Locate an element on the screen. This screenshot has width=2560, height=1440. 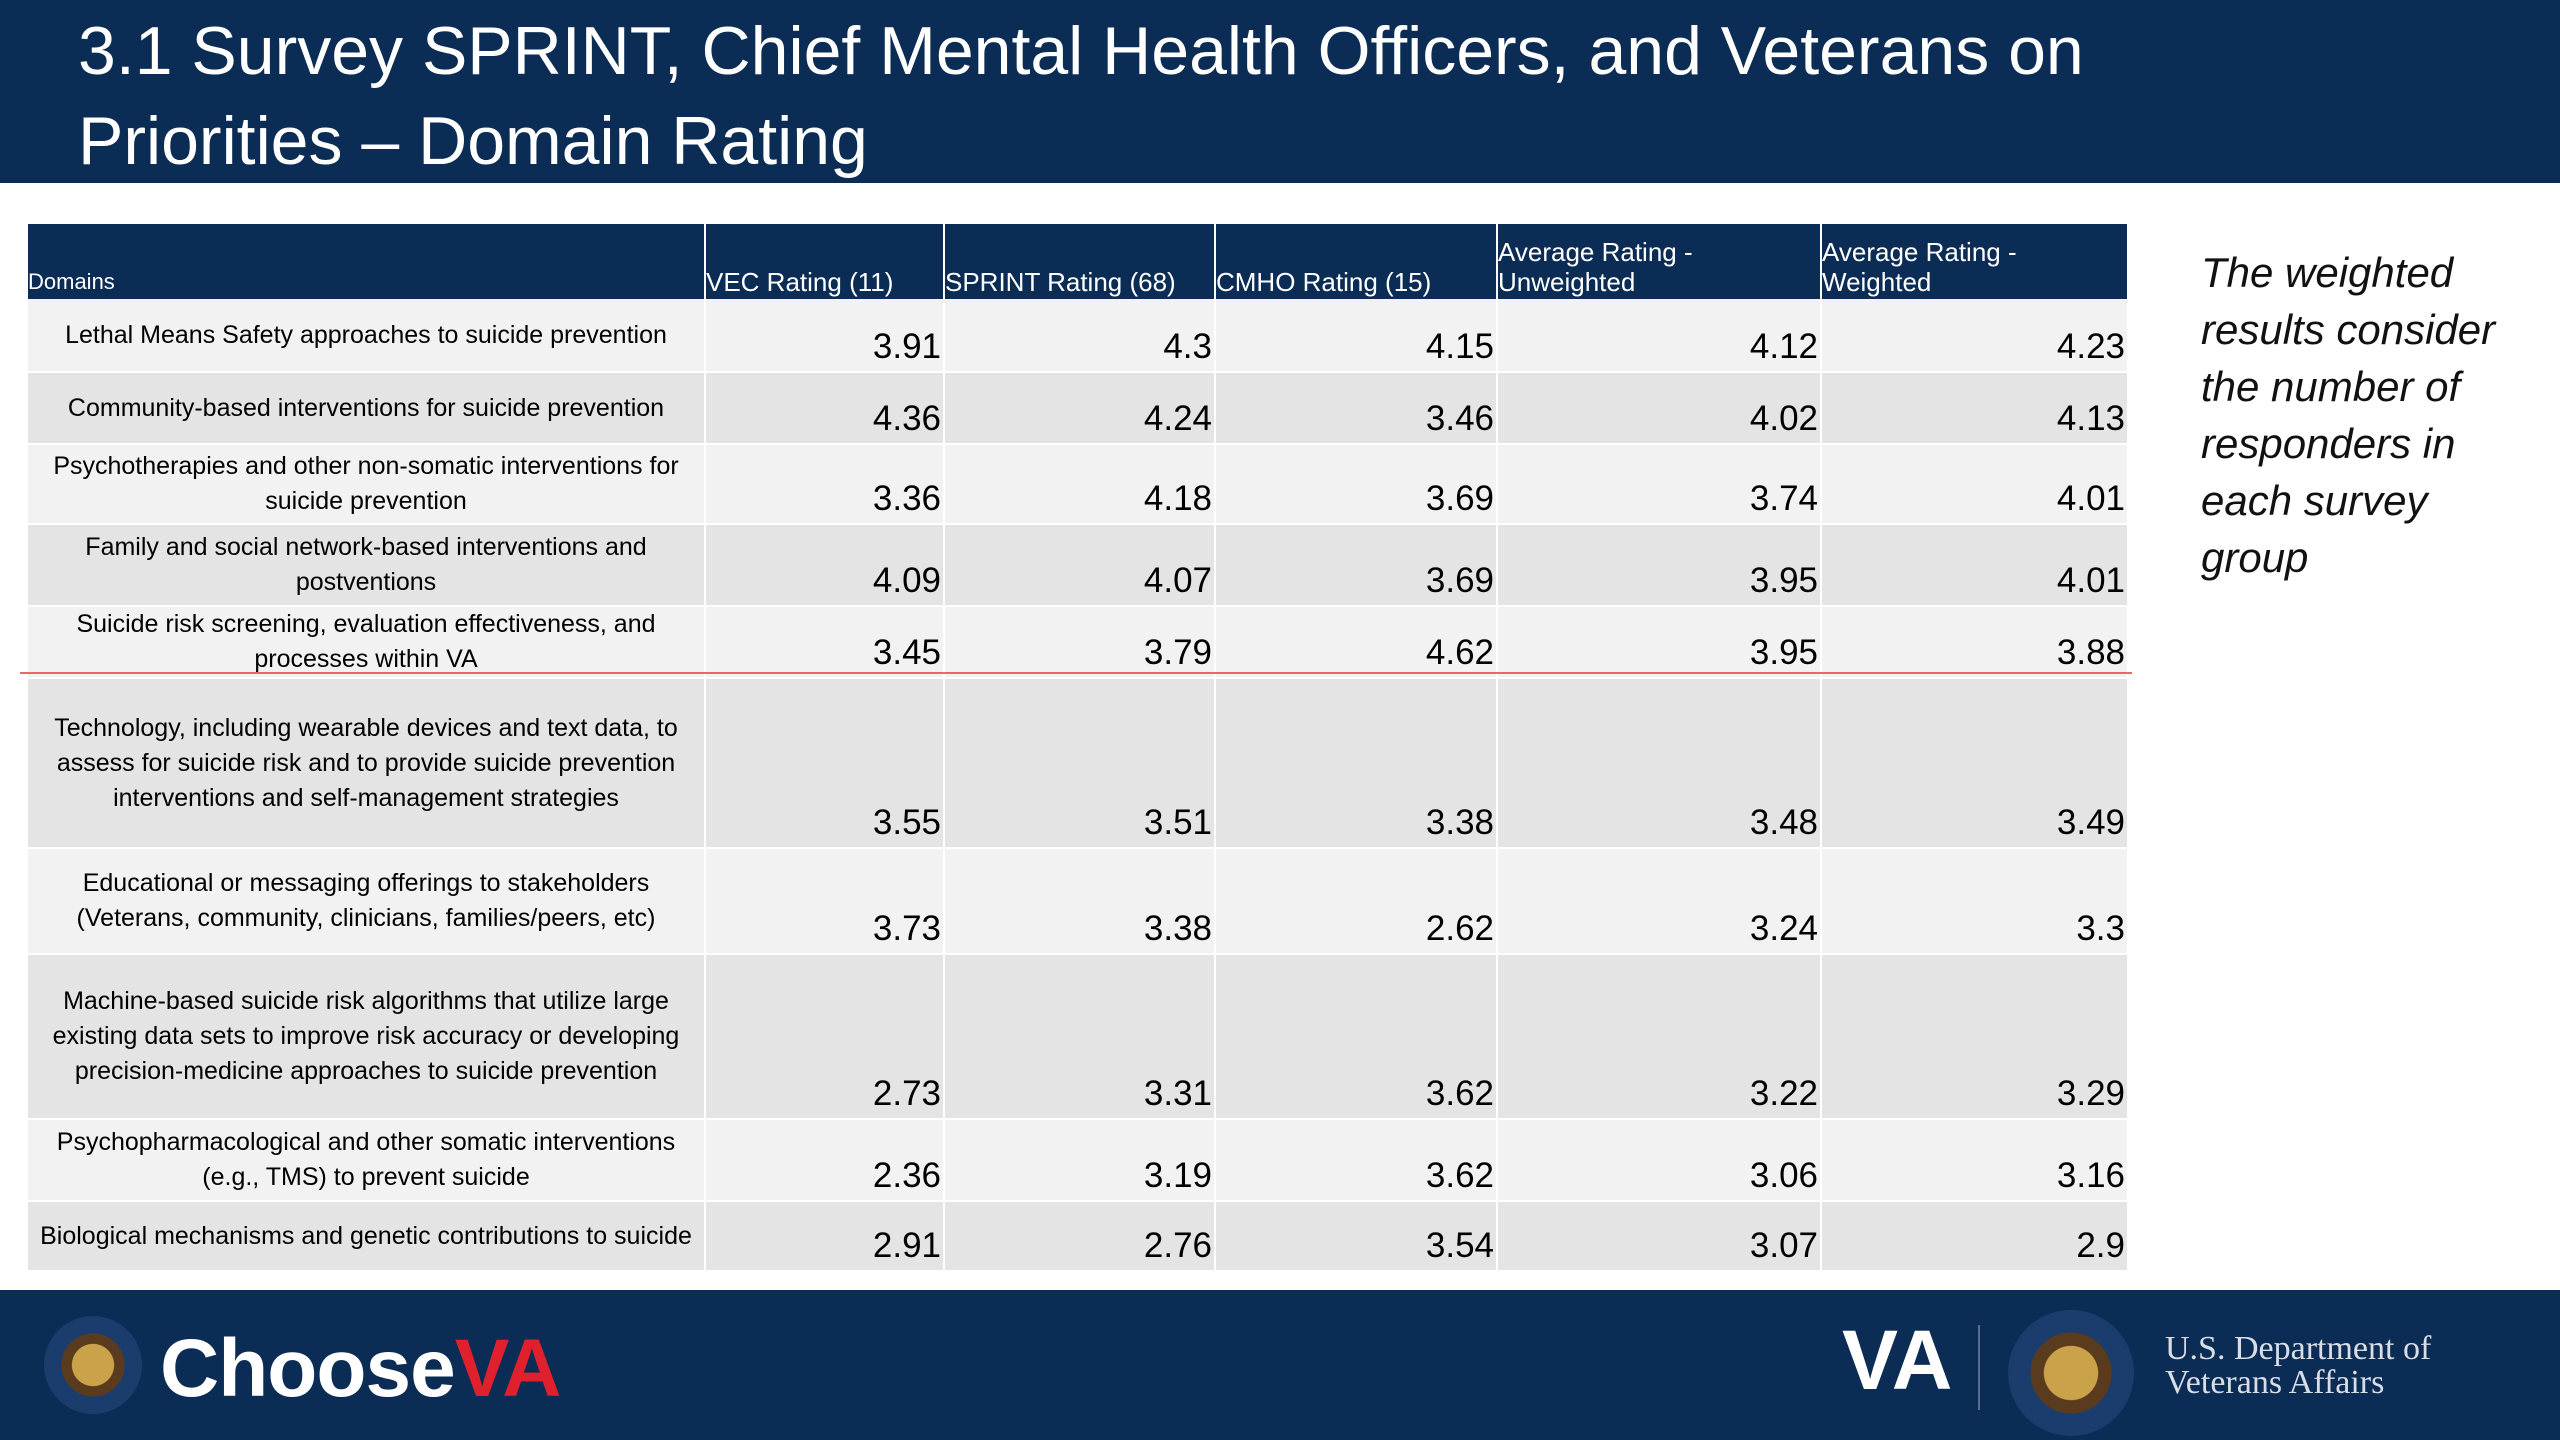
rating-cell: 3.88 is located at coordinates (1975, 642).